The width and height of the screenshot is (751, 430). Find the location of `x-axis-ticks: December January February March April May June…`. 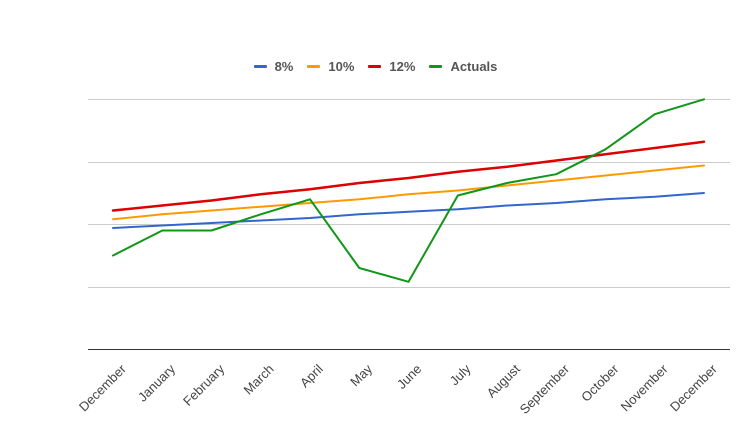

x-axis-ticks: December January February March April May June… is located at coordinates (398, 389).